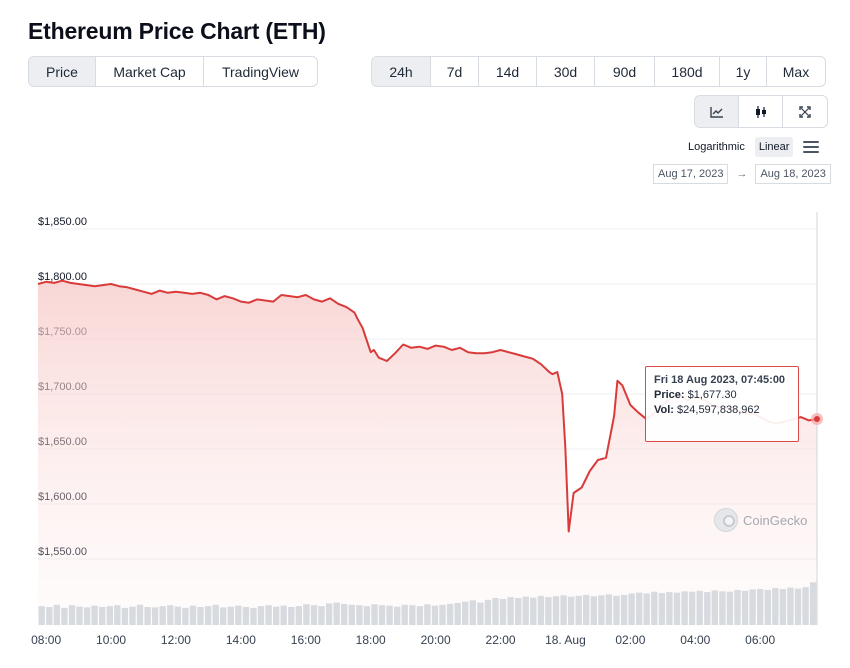  Describe the element at coordinates (62, 277) in the screenshot. I see `y-tick-label: $1,800.00` at that location.